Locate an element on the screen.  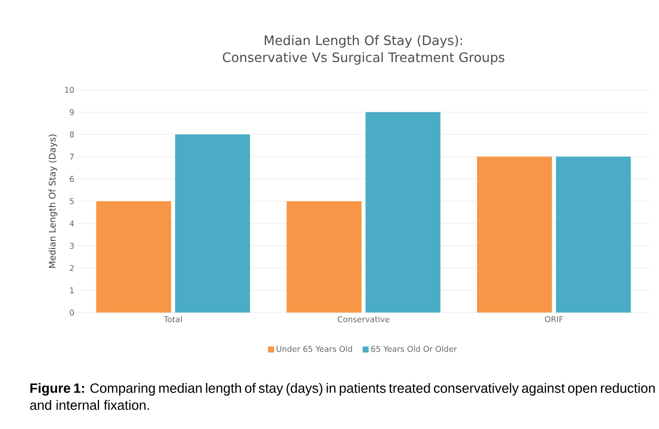
text: Figure 1: Comparing median length of stay (days) in patients treated conservatively against open reduction and internal fixation. is located at coordinates (342, 396).